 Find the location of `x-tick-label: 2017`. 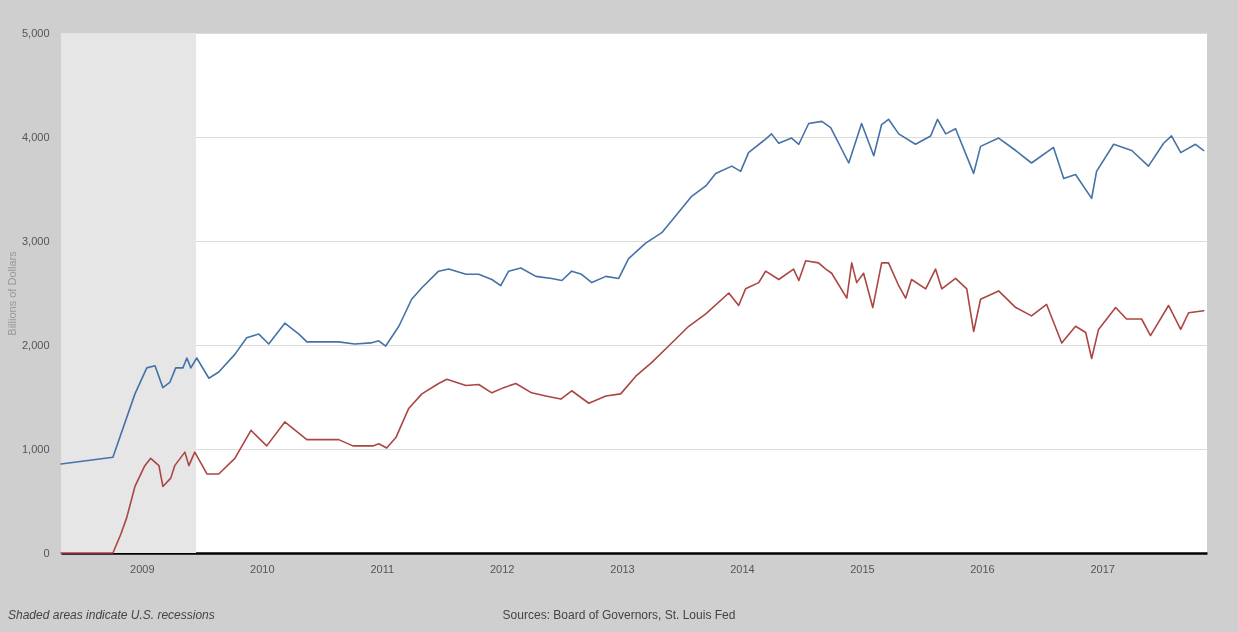

x-tick-label: 2017 is located at coordinates (1102, 568).